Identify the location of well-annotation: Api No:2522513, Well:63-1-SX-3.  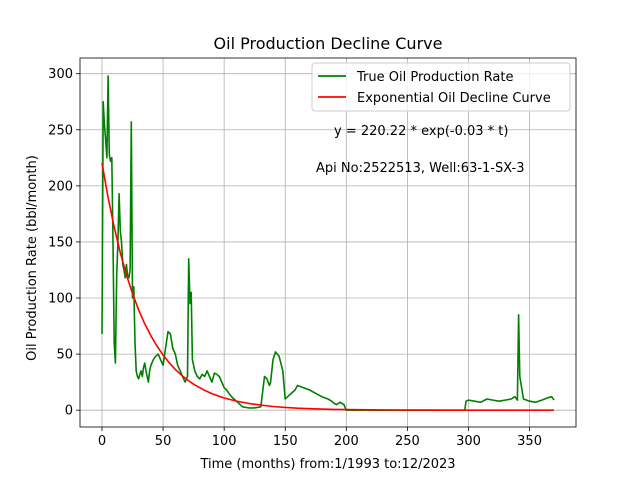
(420, 168).